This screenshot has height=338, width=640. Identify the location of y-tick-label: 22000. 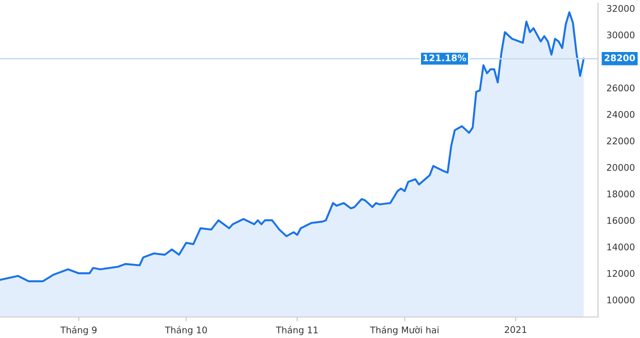
(620, 141).